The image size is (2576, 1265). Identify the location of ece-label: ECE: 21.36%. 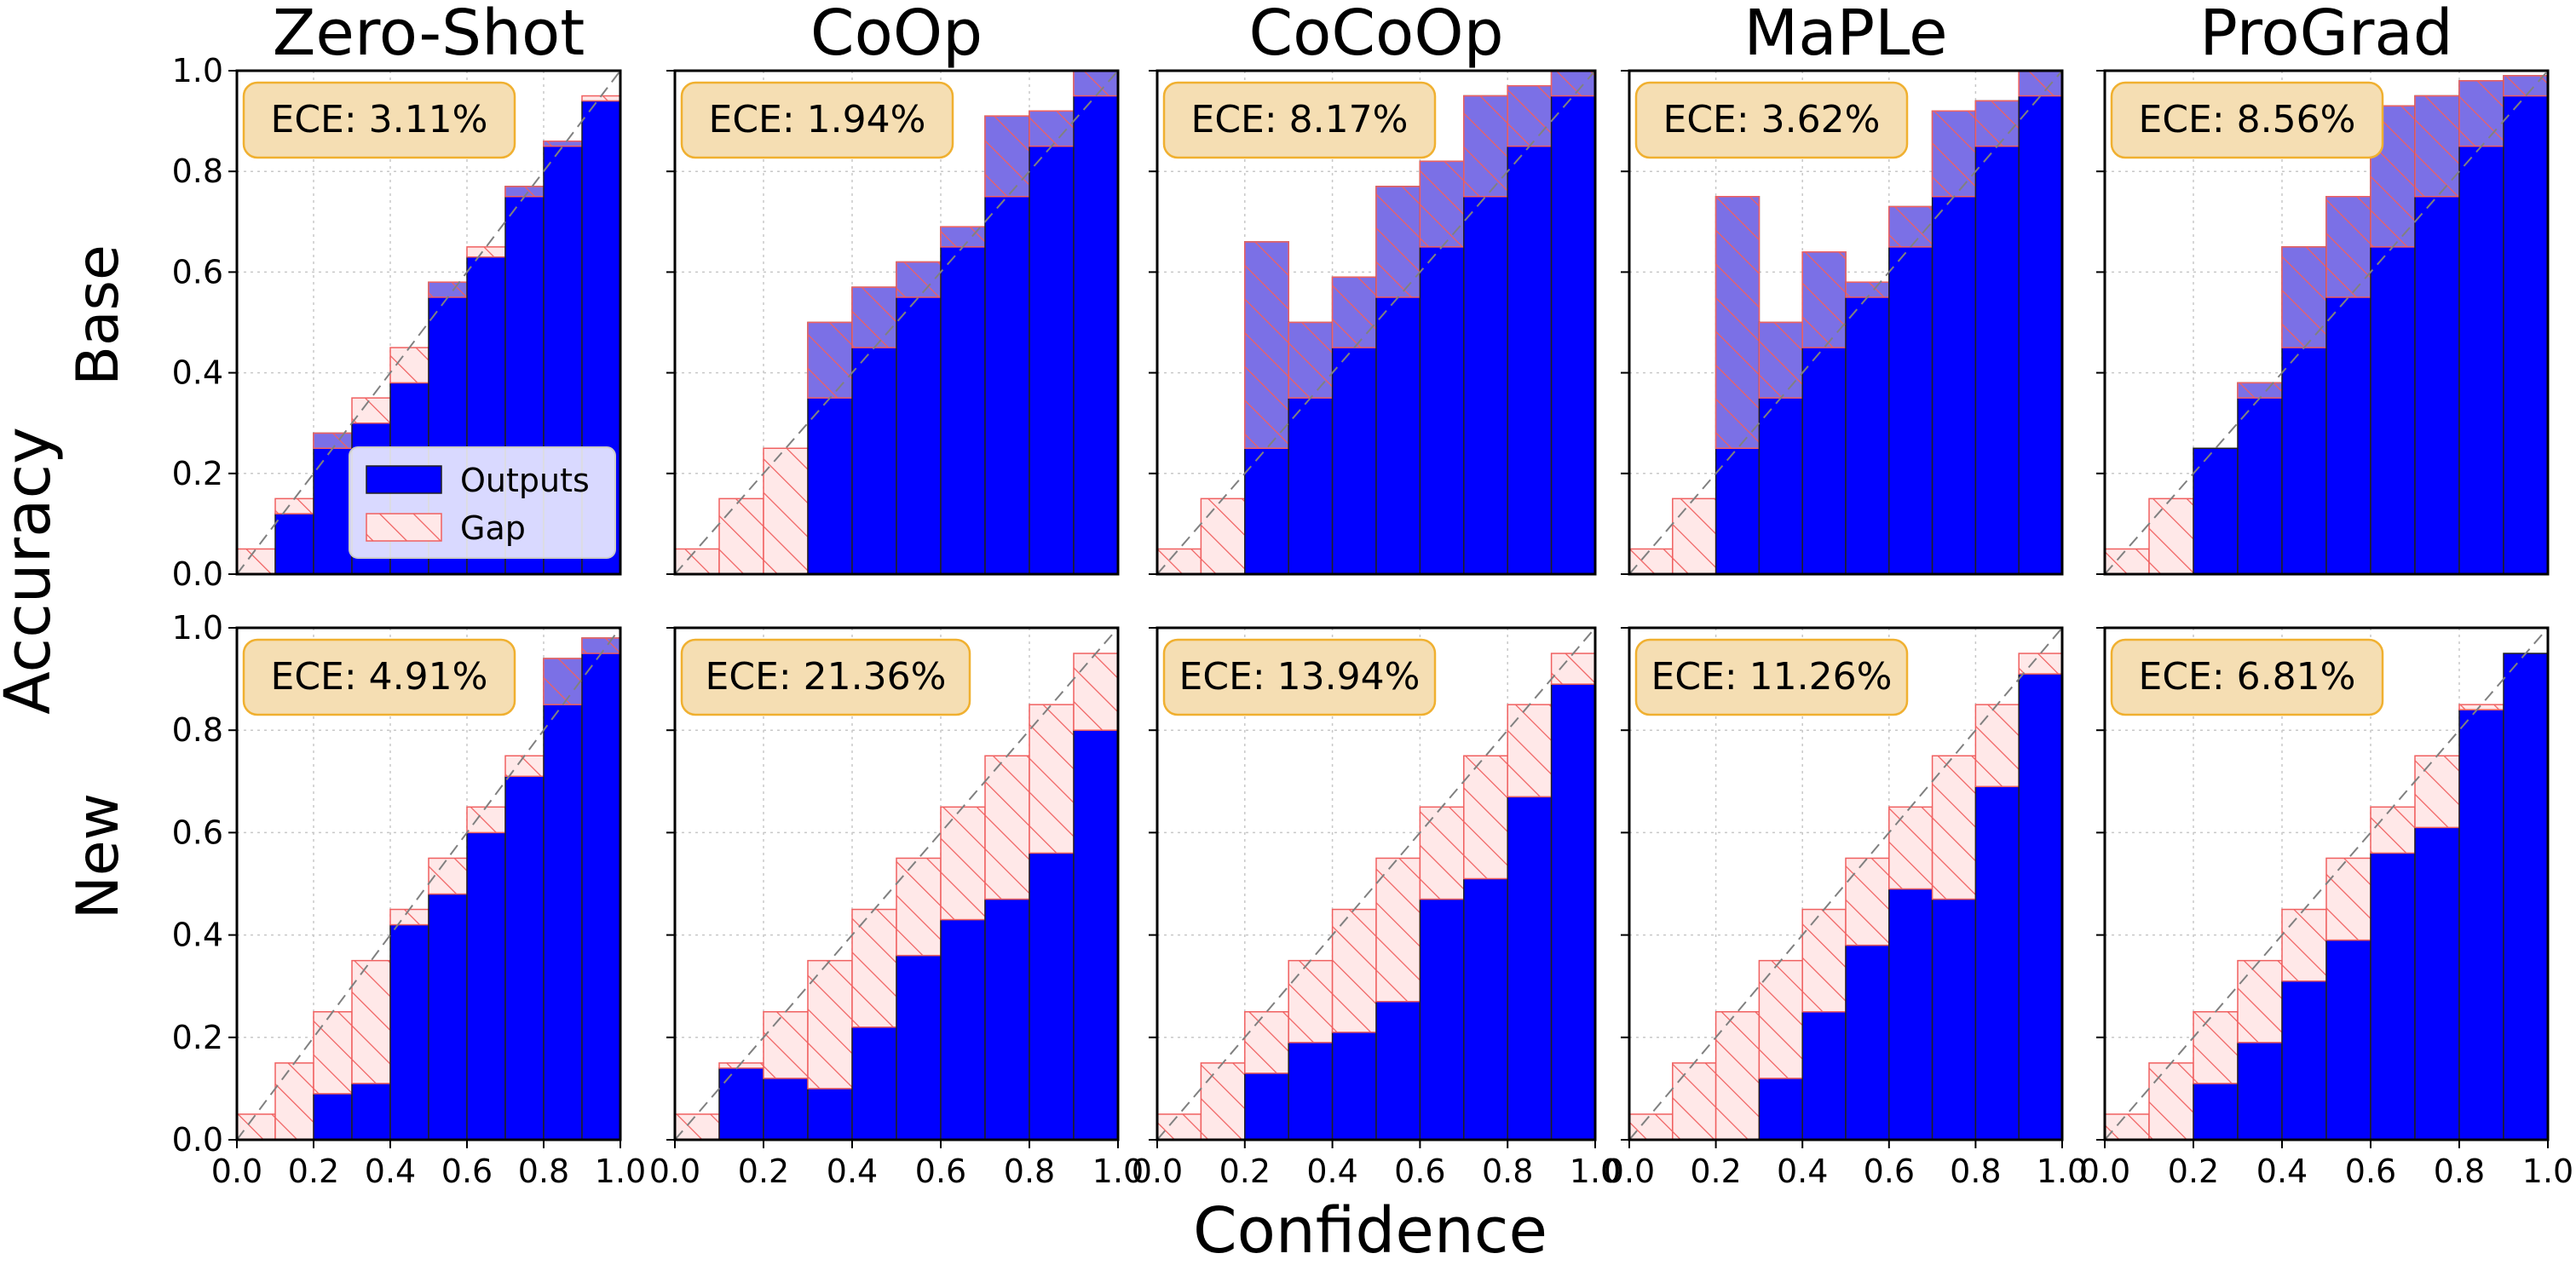
(826, 677).